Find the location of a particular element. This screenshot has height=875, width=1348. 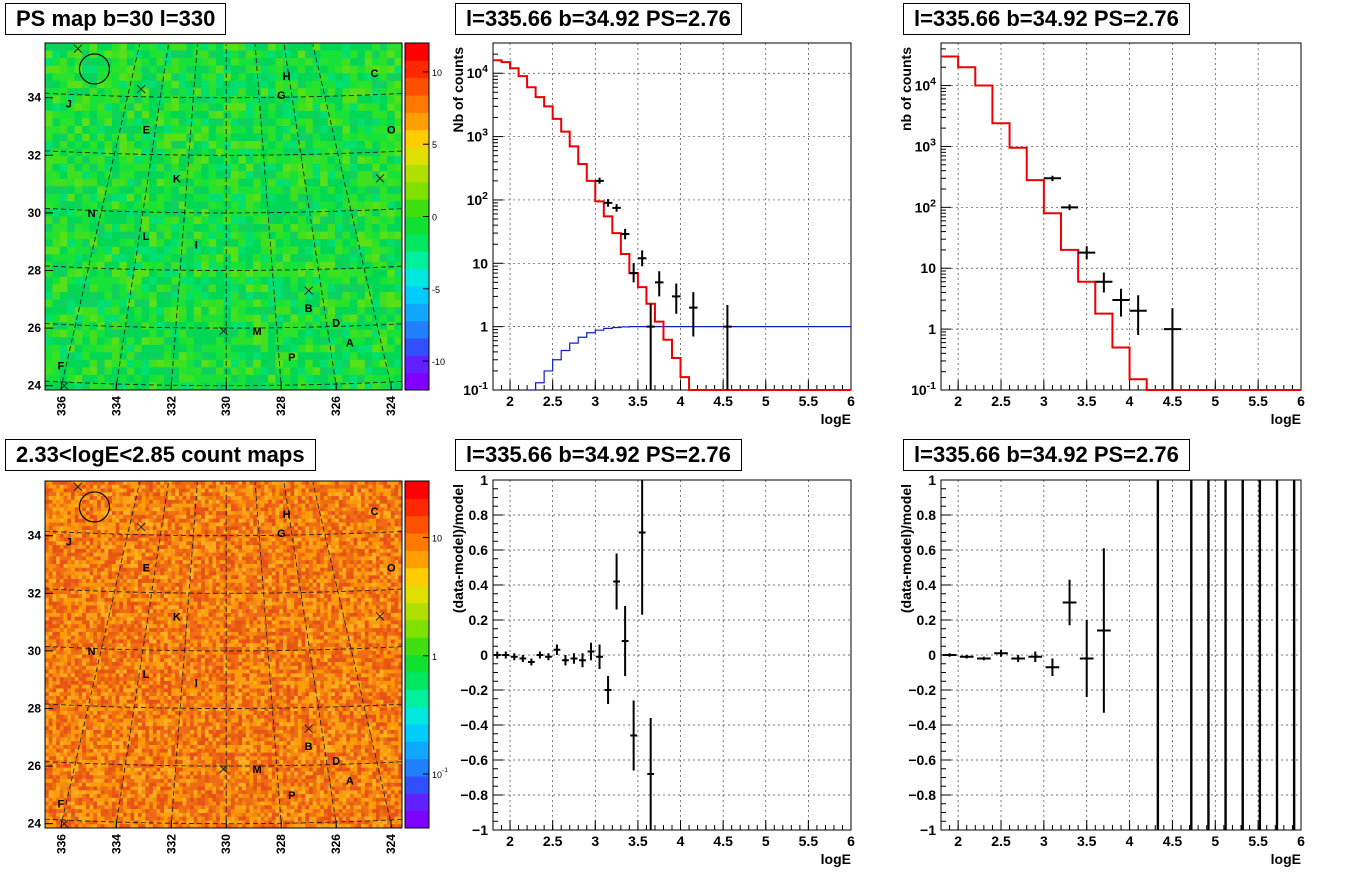

map-y-tick-label: 28 is located at coordinates (35, 270).